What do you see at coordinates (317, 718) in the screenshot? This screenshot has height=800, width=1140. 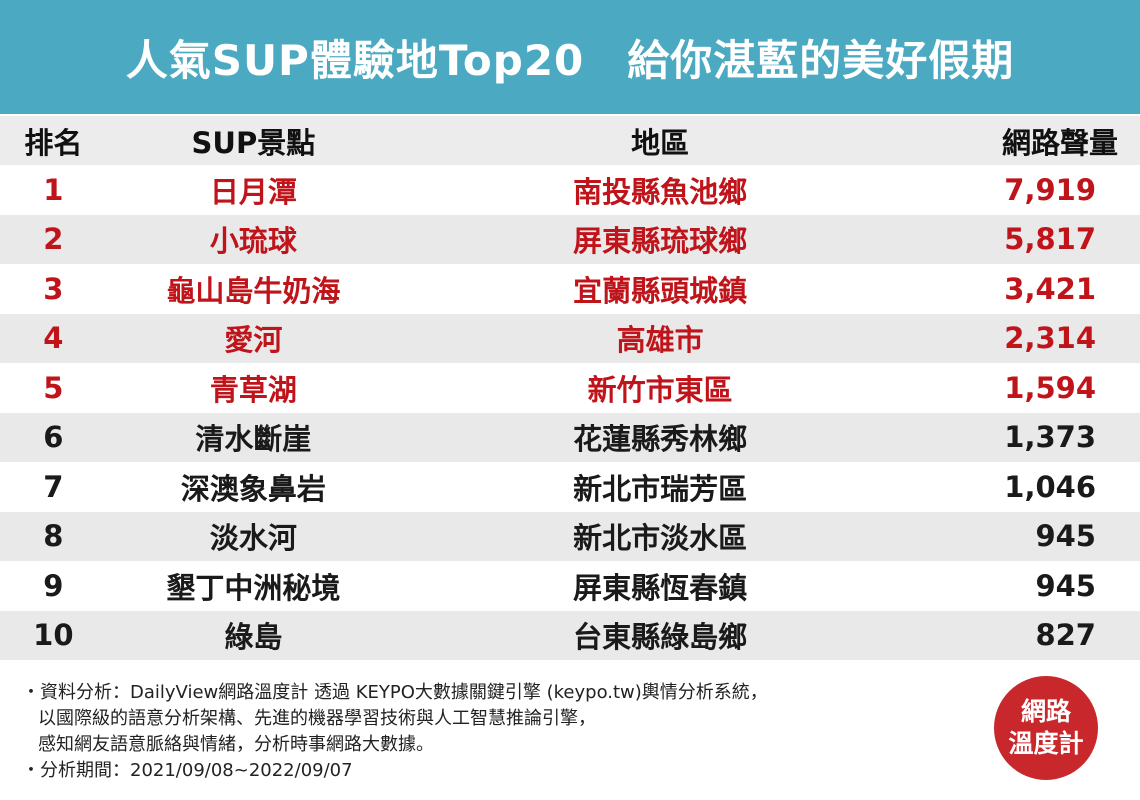 I see `note-line: 以國際級的語意分析架構、先進的機器學習技術與人工智慧推論引擎，` at bounding box center [317, 718].